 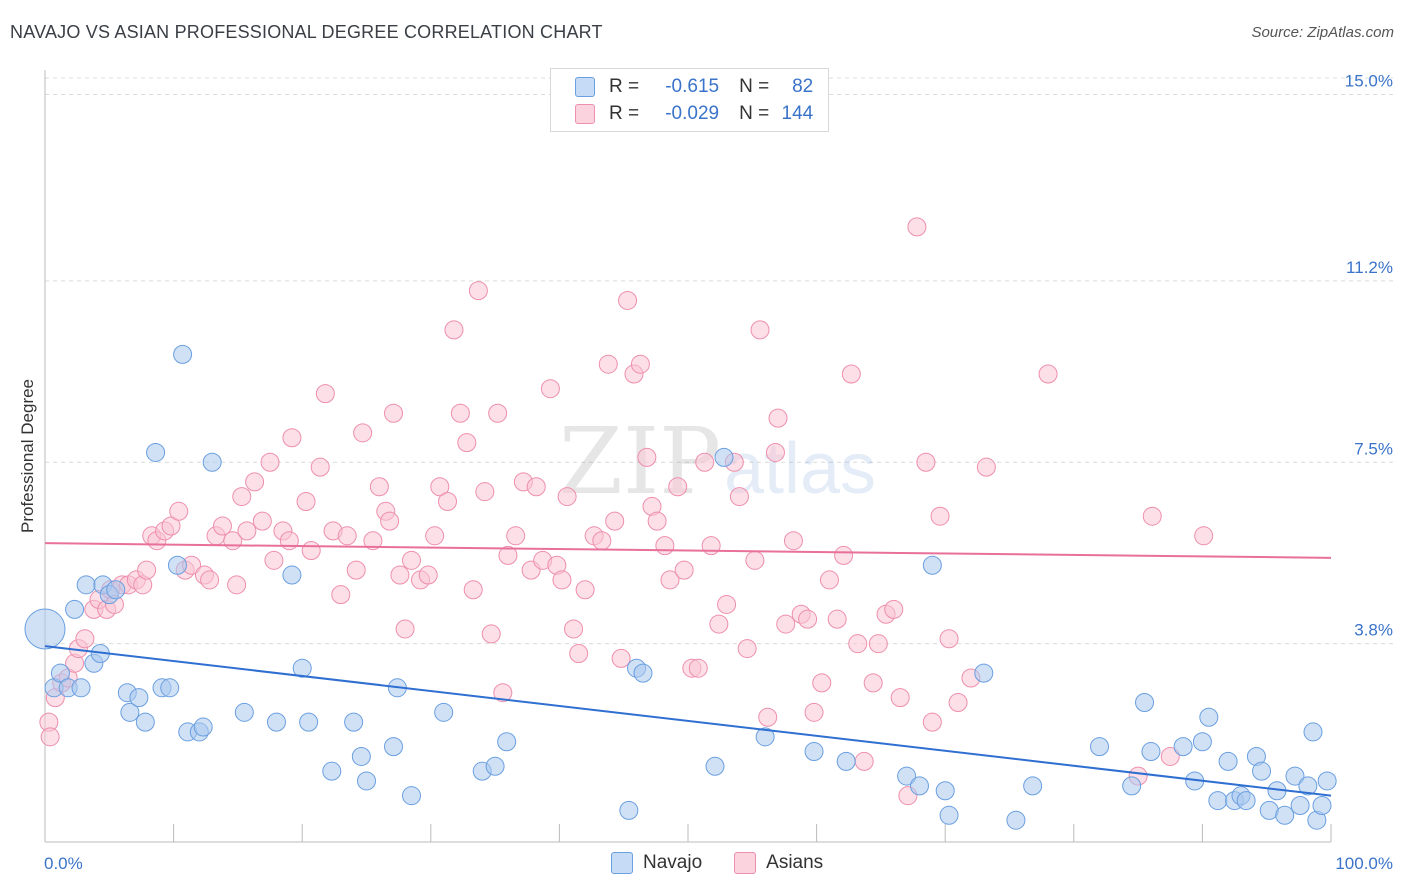 I want to click on y-tick-label: 11.2%, so click(x=1369, y=267).